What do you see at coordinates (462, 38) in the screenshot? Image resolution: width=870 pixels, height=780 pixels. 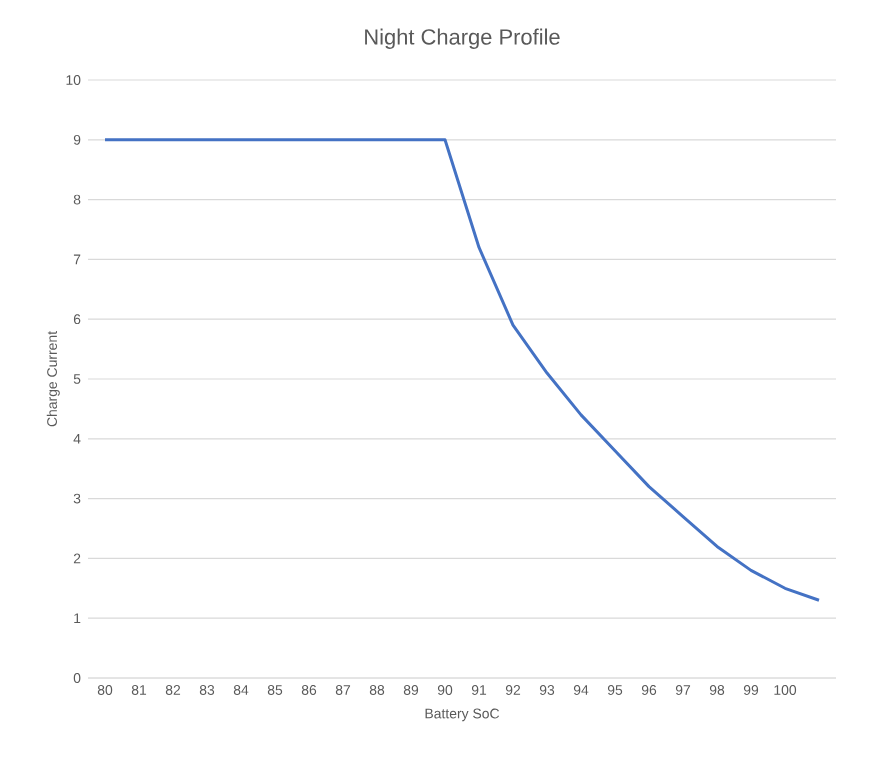 I see `chart-title: Night Charge Profile` at bounding box center [462, 38].